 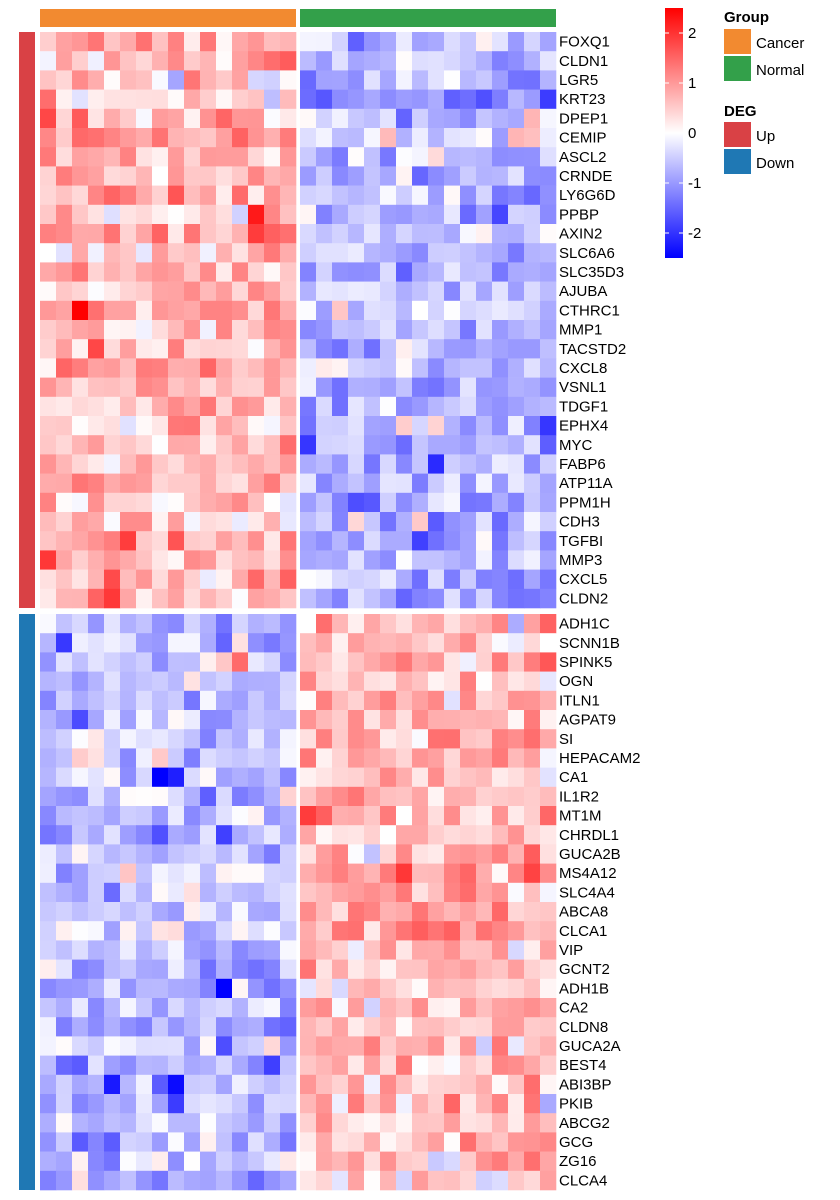 What do you see at coordinates (579, 700) in the screenshot?
I see `gene-label: ITLN1` at bounding box center [579, 700].